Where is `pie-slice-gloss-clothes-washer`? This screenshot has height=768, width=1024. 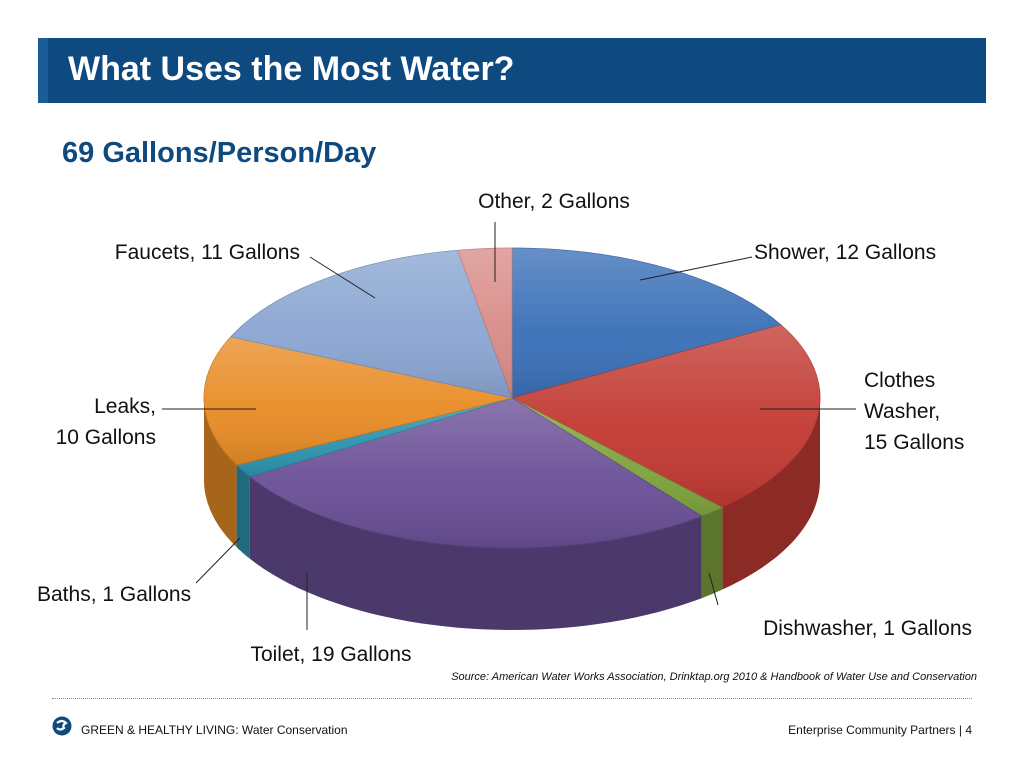
pie-slice-gloss-clothes-washer is located at coordinates (666, 416).